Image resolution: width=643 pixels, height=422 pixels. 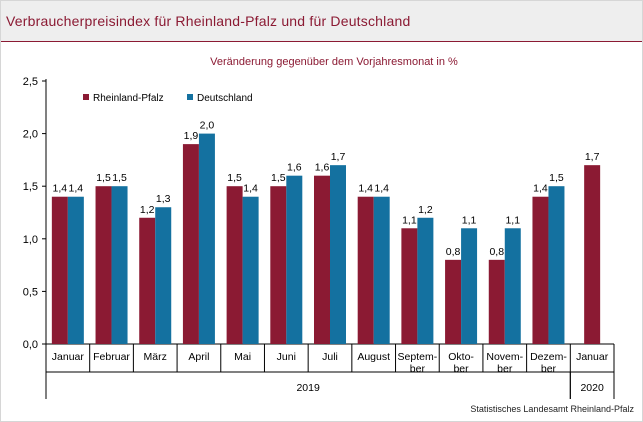 What do you see at coordinates (155, 357) in the screenshot?
I see `x-tick-label: März` at bounding box center [155, 357].